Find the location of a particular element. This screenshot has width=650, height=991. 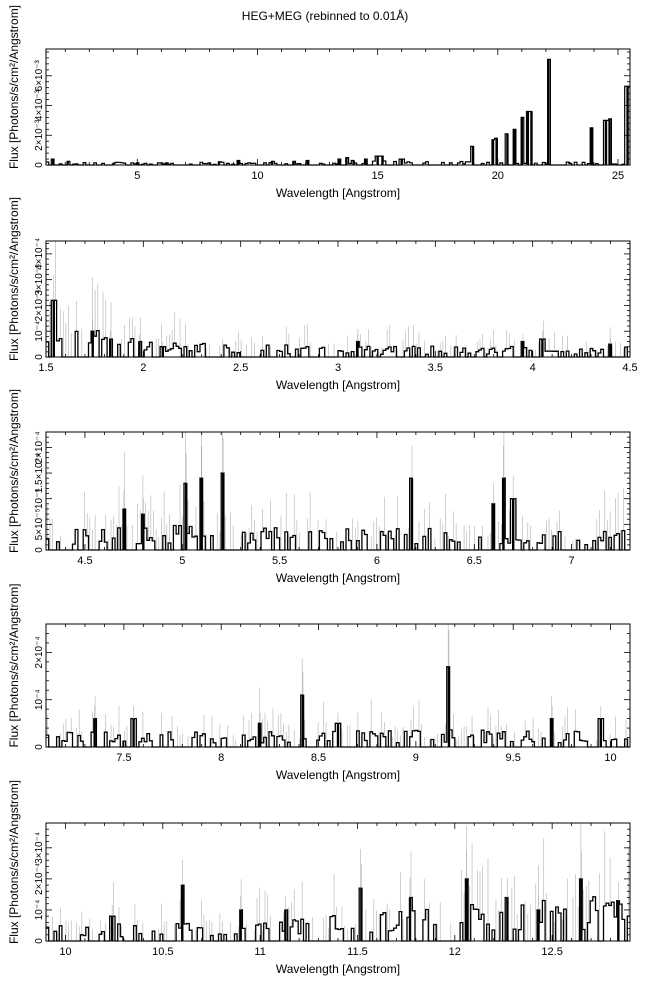

x-tick-label: 8 is located at coordinates (221, 758).